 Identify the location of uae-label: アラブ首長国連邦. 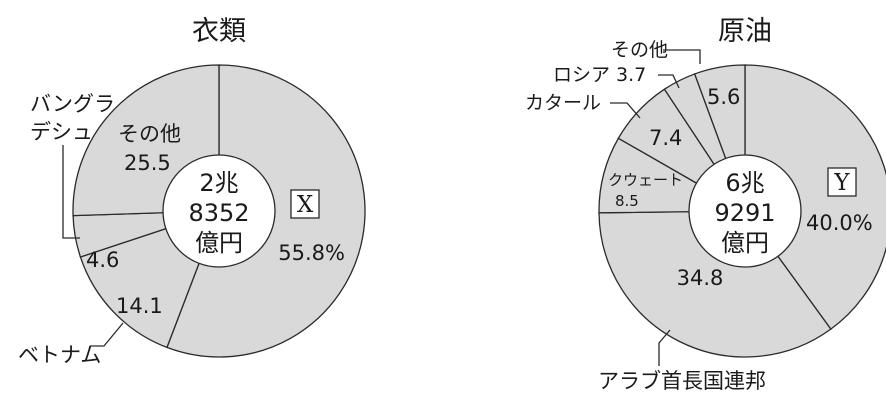
(682, 381).